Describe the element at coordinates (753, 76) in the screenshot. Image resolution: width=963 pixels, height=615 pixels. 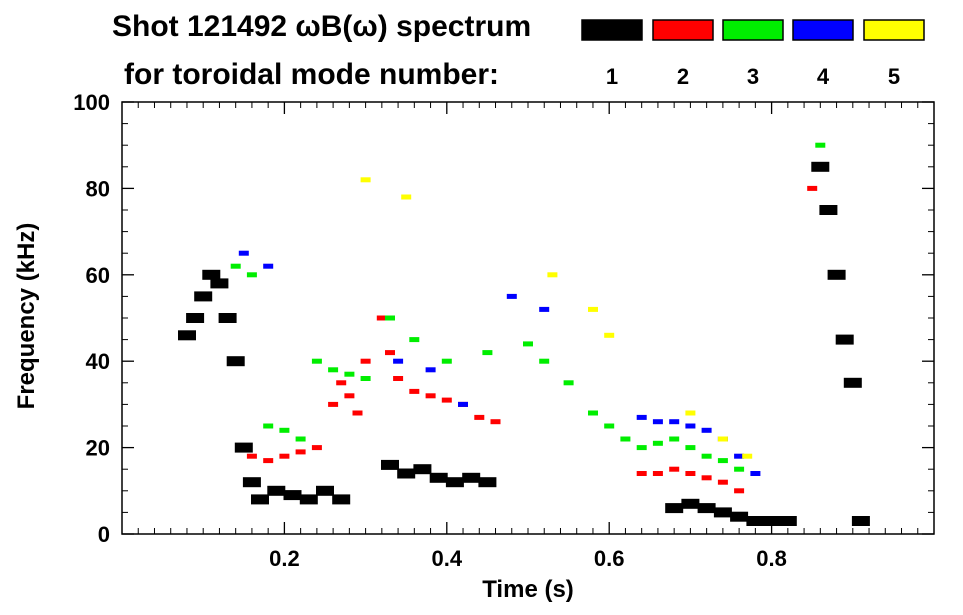
I see `legend-label-3: 3` at that location.